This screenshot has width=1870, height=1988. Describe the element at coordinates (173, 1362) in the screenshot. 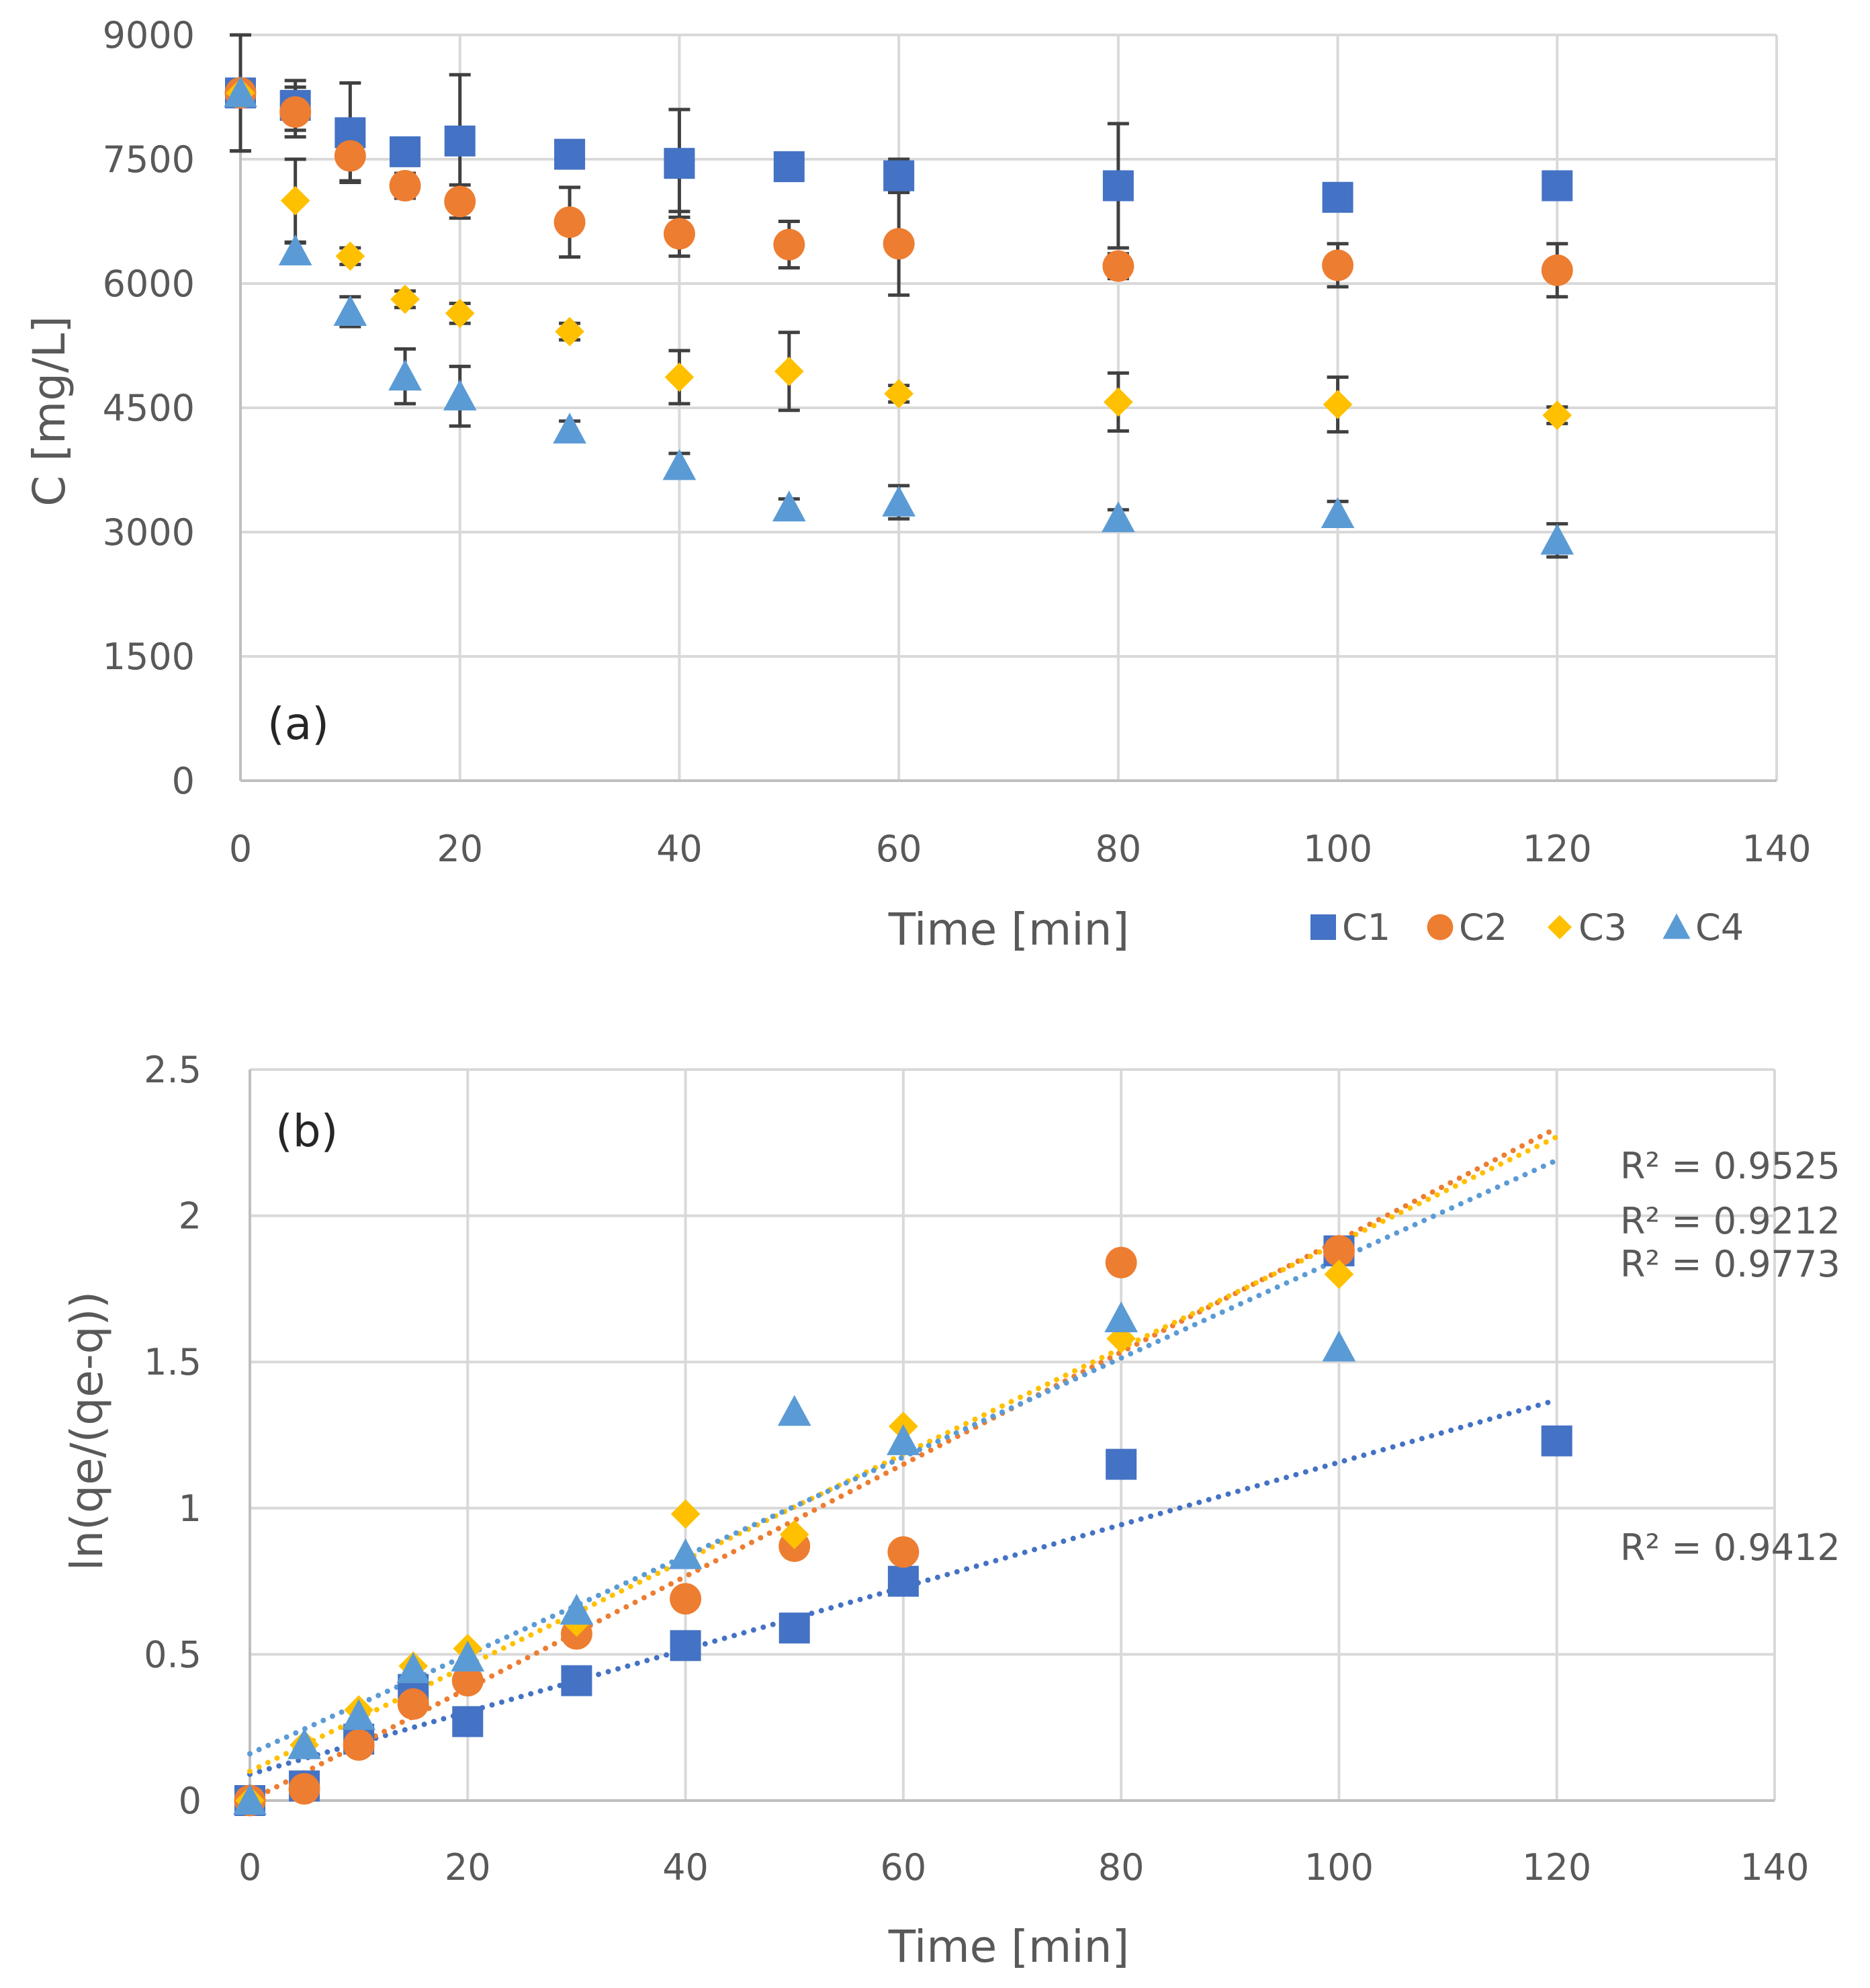

I see `y-tick-label: 1.5` at that location.